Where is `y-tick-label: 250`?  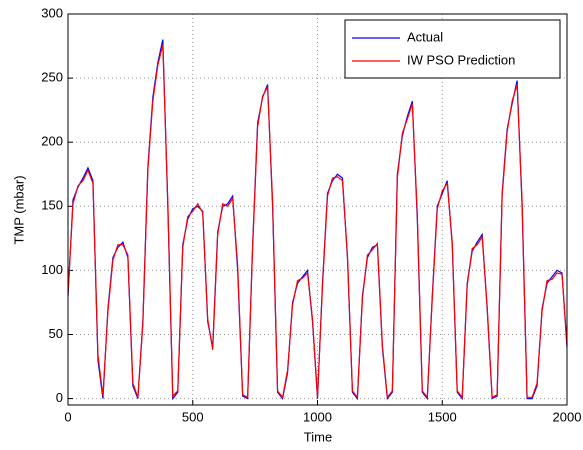 y-tick-label: 250 is located at coordinates (52, 77).